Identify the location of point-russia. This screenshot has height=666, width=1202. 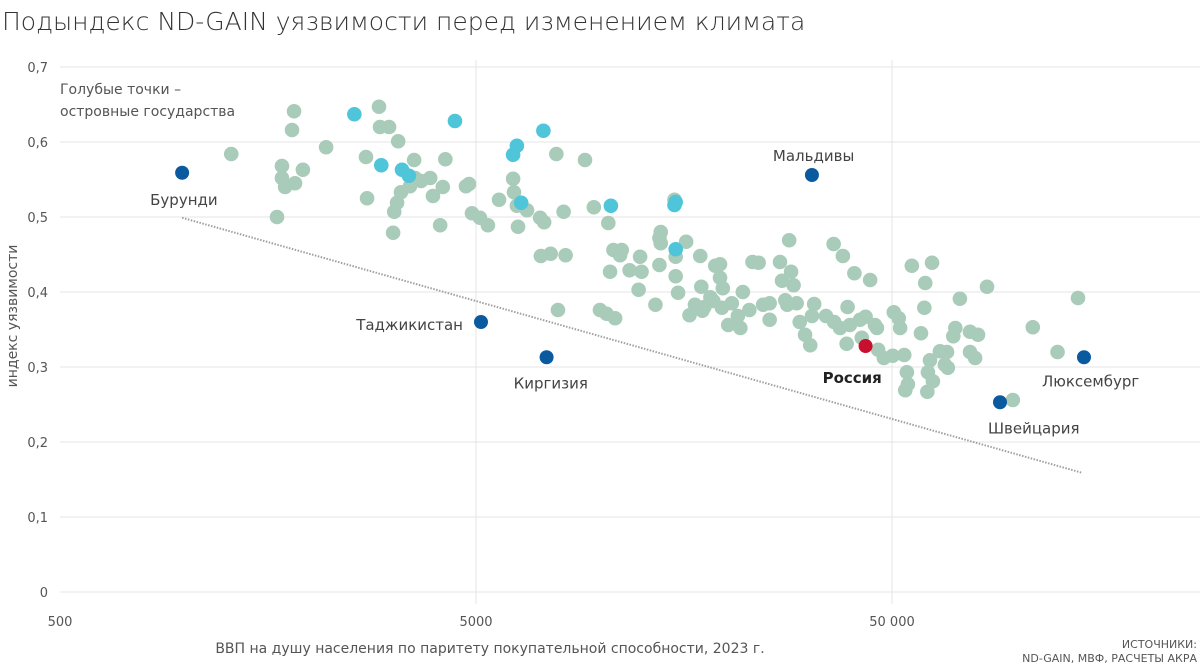
(865, 346).